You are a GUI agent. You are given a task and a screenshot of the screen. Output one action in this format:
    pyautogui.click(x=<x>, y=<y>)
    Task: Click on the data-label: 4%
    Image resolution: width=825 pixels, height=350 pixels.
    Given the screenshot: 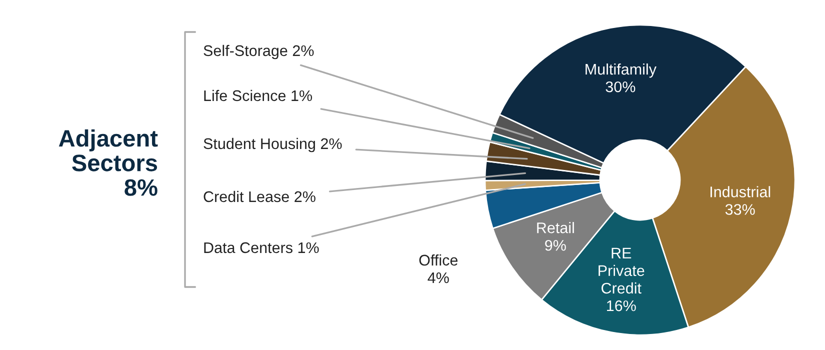 What is the action you would take?
    pyautogui.click(x=438, y=278)
    